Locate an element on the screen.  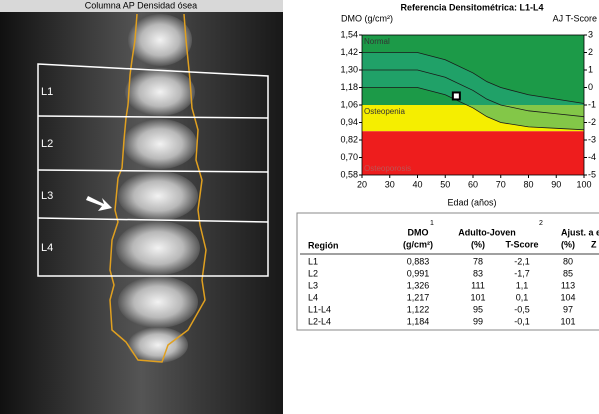
table-cell: 1,122 is located at coordinates (418, 309).